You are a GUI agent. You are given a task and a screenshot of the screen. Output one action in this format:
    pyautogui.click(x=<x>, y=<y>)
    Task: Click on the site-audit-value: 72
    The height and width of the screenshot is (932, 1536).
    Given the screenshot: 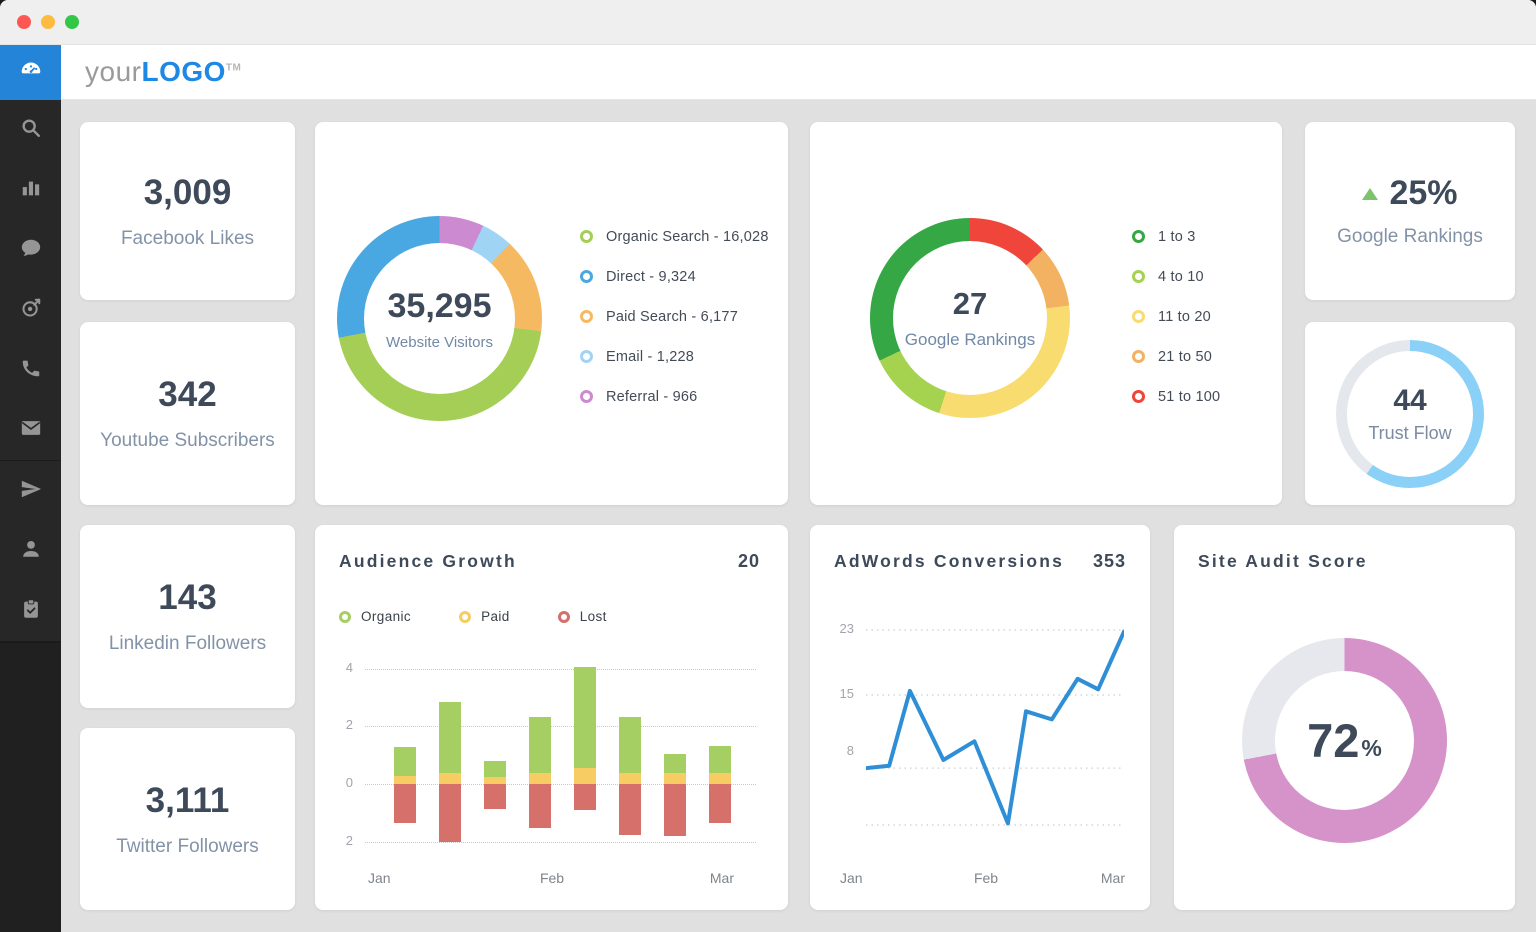 What is the action you would take?
    pyautogui.click(x=1333, y=740)
    